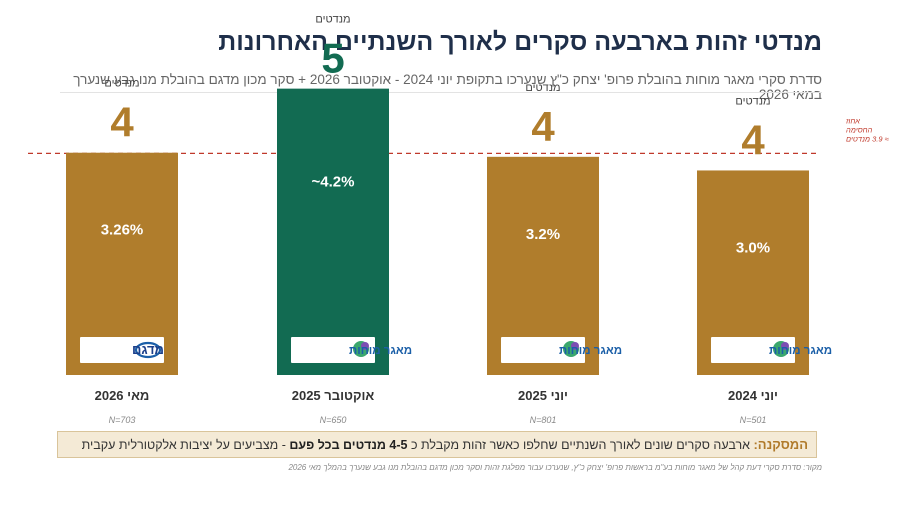 This screenshot has width=900, height=506. I want to click on conclusion-highlight: 4-5 מנדטים בכל פעם, so click(348, 445).